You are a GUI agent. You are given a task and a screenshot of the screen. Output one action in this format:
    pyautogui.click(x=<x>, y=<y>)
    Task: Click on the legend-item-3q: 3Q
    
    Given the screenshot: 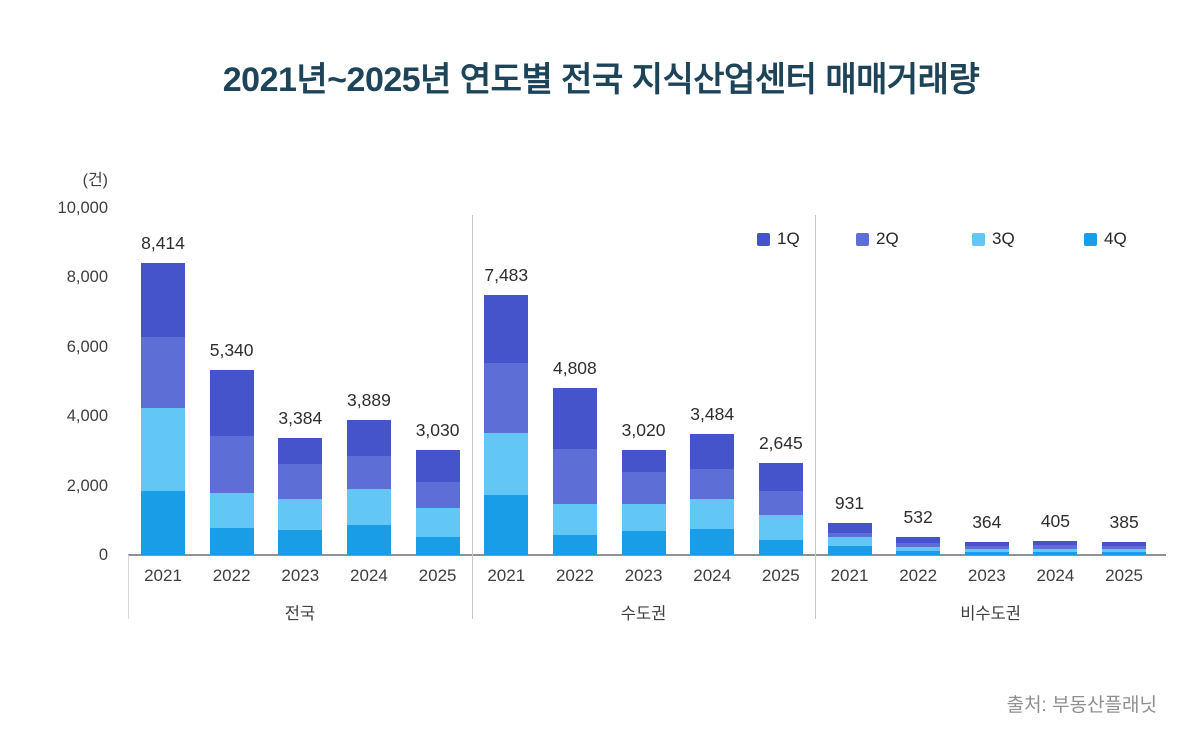 What is the action you would take?
    pyautogui.click(x=993, y=239)
    